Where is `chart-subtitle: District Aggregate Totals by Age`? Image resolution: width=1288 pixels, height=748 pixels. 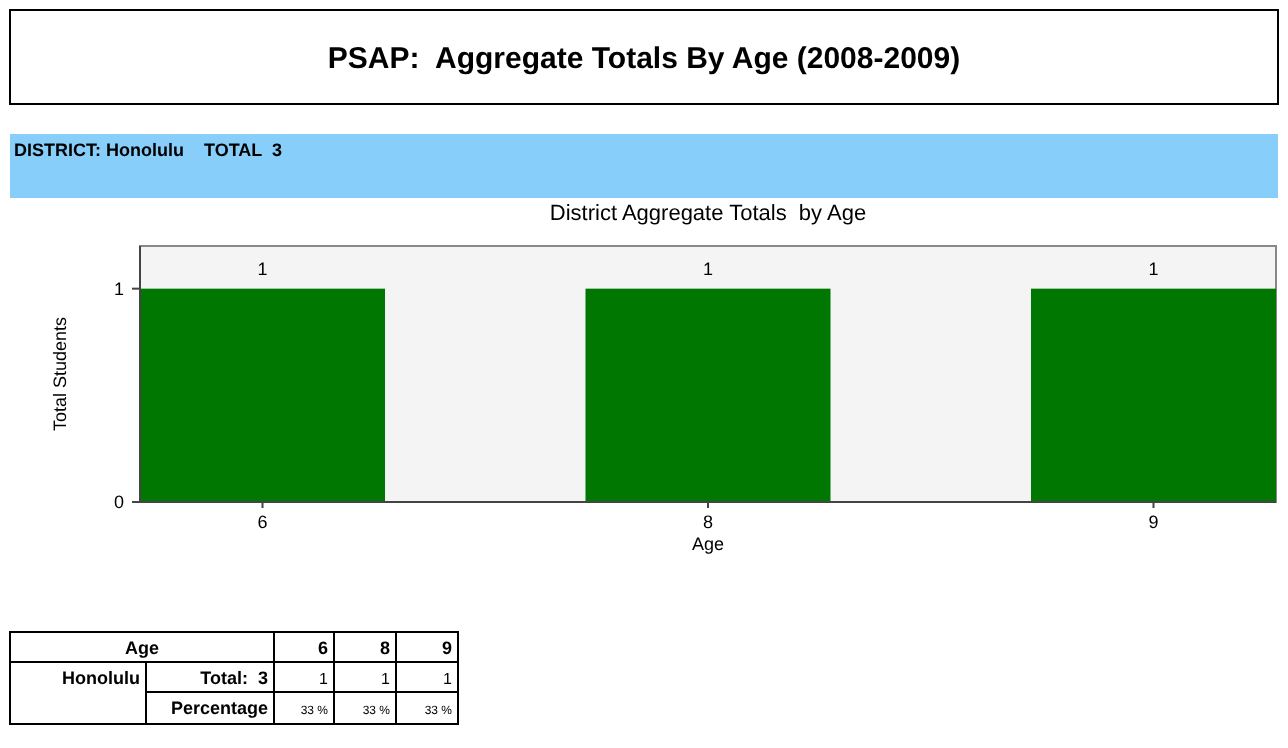
chart-subtitle: District Aggregate Totals by Age is located at coordinates (708, 214).